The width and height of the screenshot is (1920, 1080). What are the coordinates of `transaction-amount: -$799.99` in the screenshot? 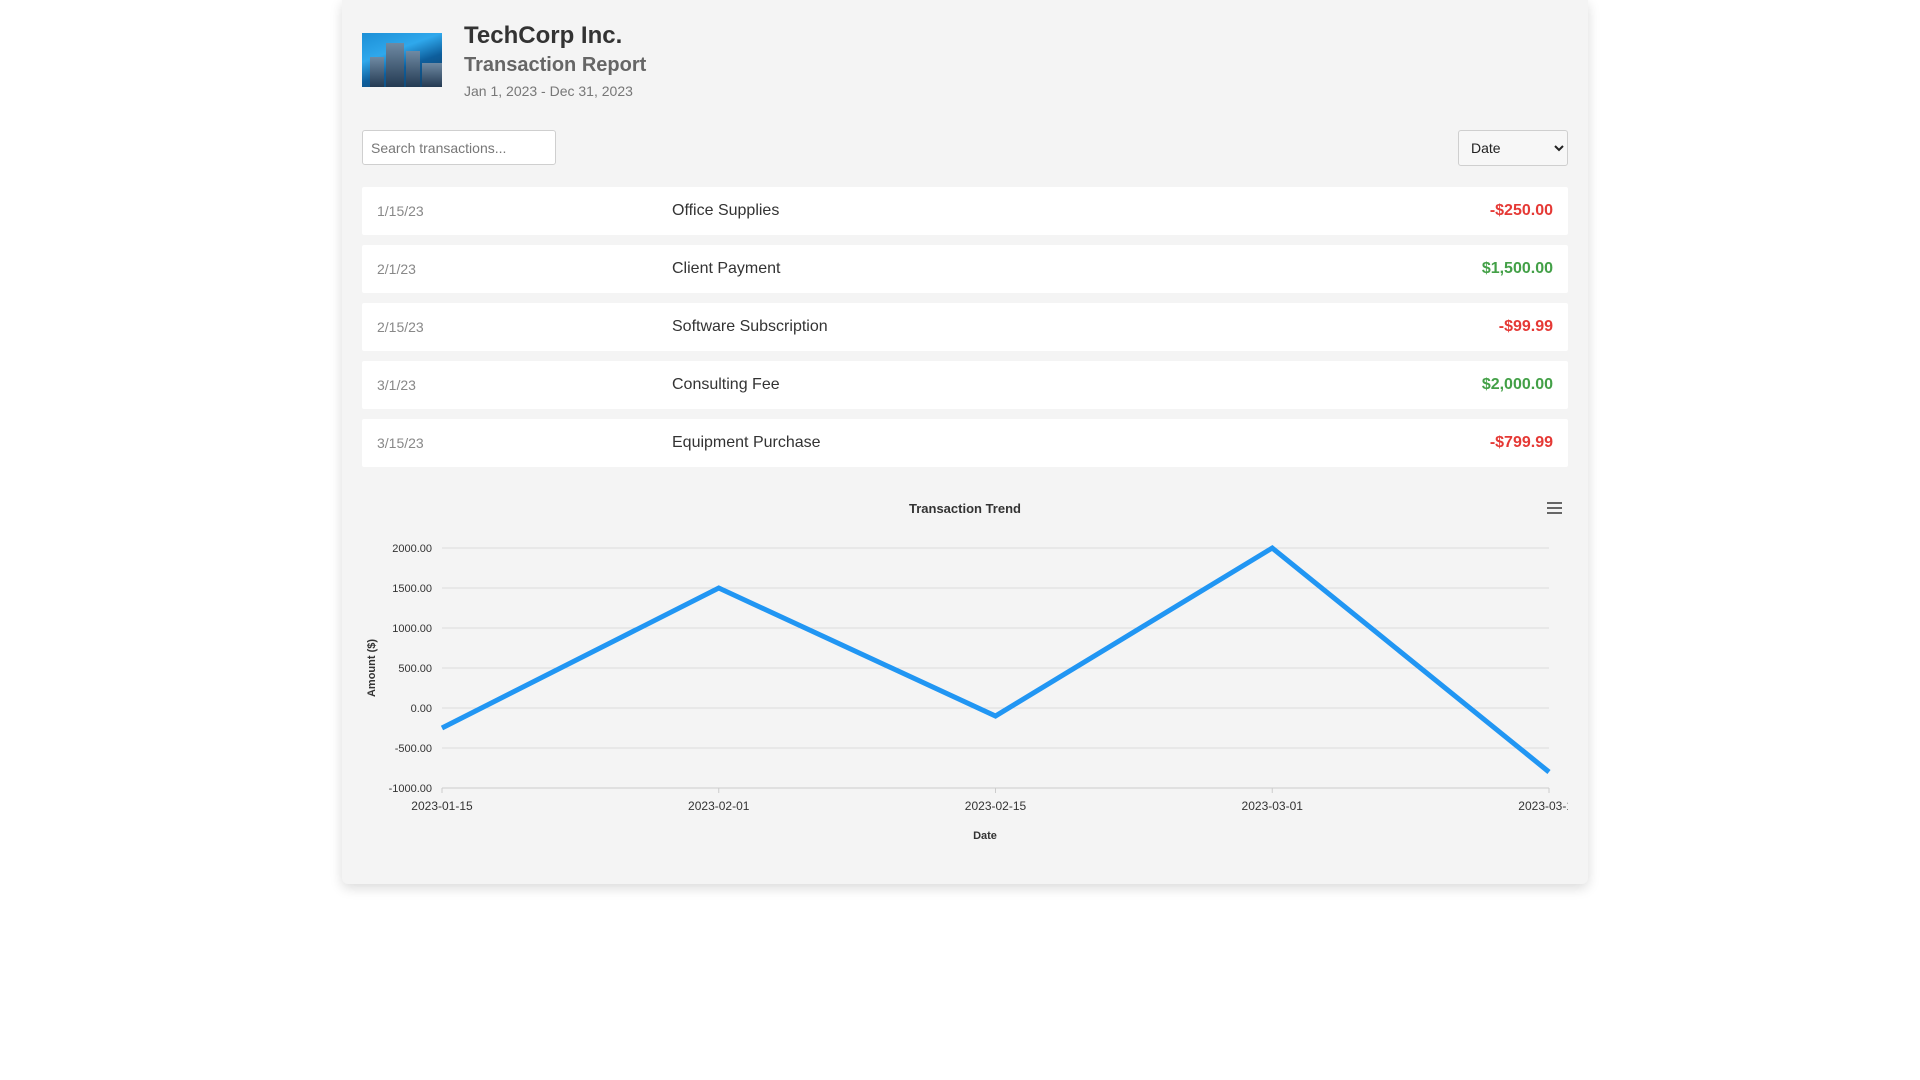 It's located at (1521, 442).